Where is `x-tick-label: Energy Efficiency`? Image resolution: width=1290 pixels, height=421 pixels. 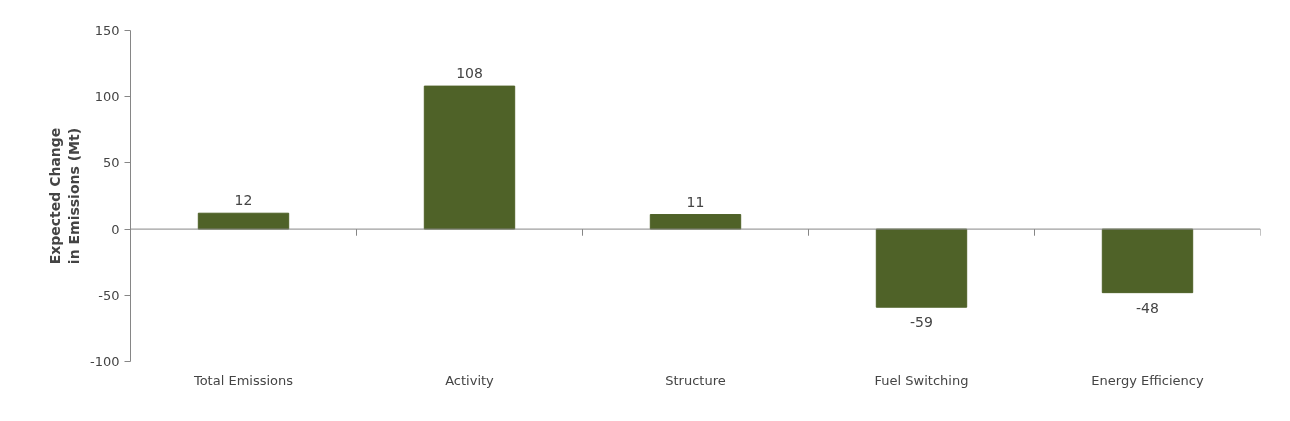 x-tick-label: Energy Efficiency is located at coordinates (1147, 380).